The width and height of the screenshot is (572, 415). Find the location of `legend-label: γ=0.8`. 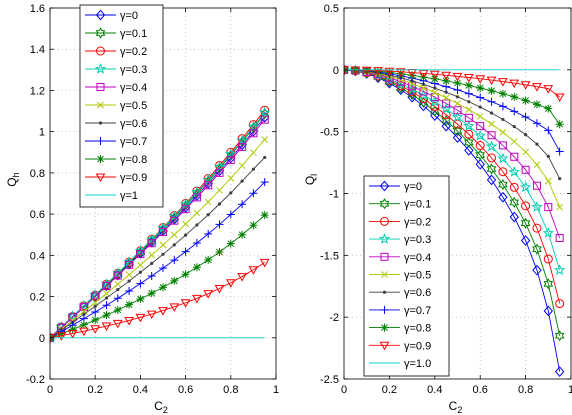

legend-label: γ=0.8 is located at coordinates (133, 160).